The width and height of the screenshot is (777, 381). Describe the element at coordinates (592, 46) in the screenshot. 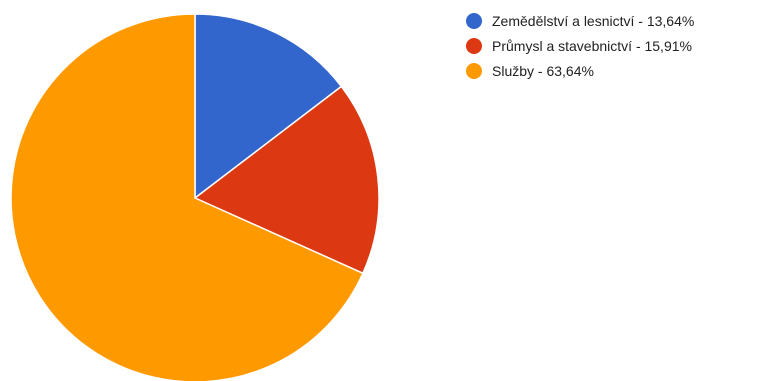

I see `legend-label-industry: Průmysl a stavebnictví - 15,91%` at that location.